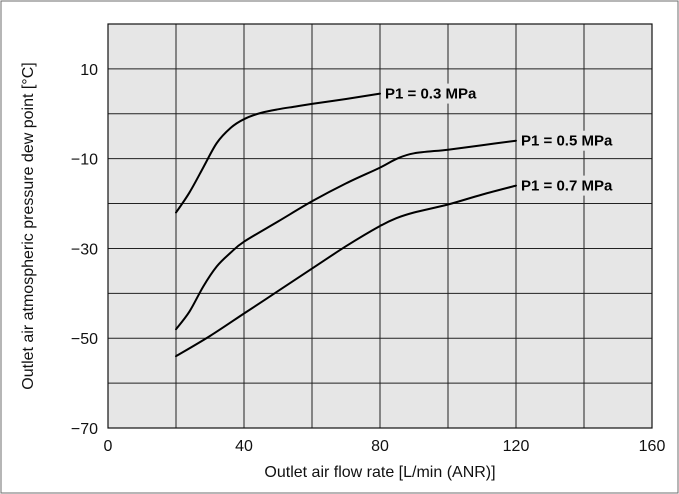 Image resolution: width=679 pixels, height=494 pixels. I want to click on y-tick-label: −70, so click(84, 429).